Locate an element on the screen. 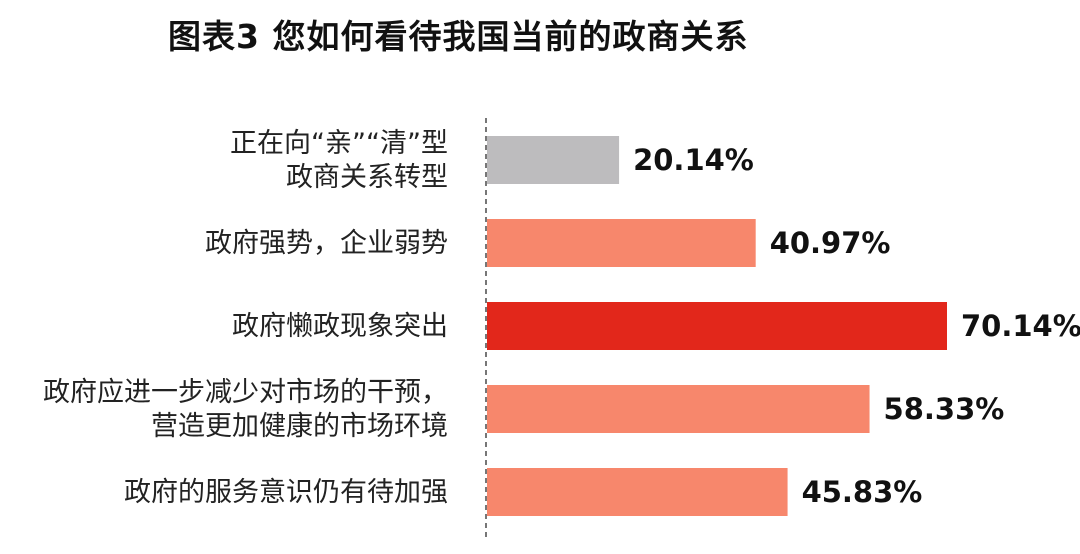  category-label-4-line-1: 政府应进一步减少对市场的干预， is located at coordinates (245, 392).